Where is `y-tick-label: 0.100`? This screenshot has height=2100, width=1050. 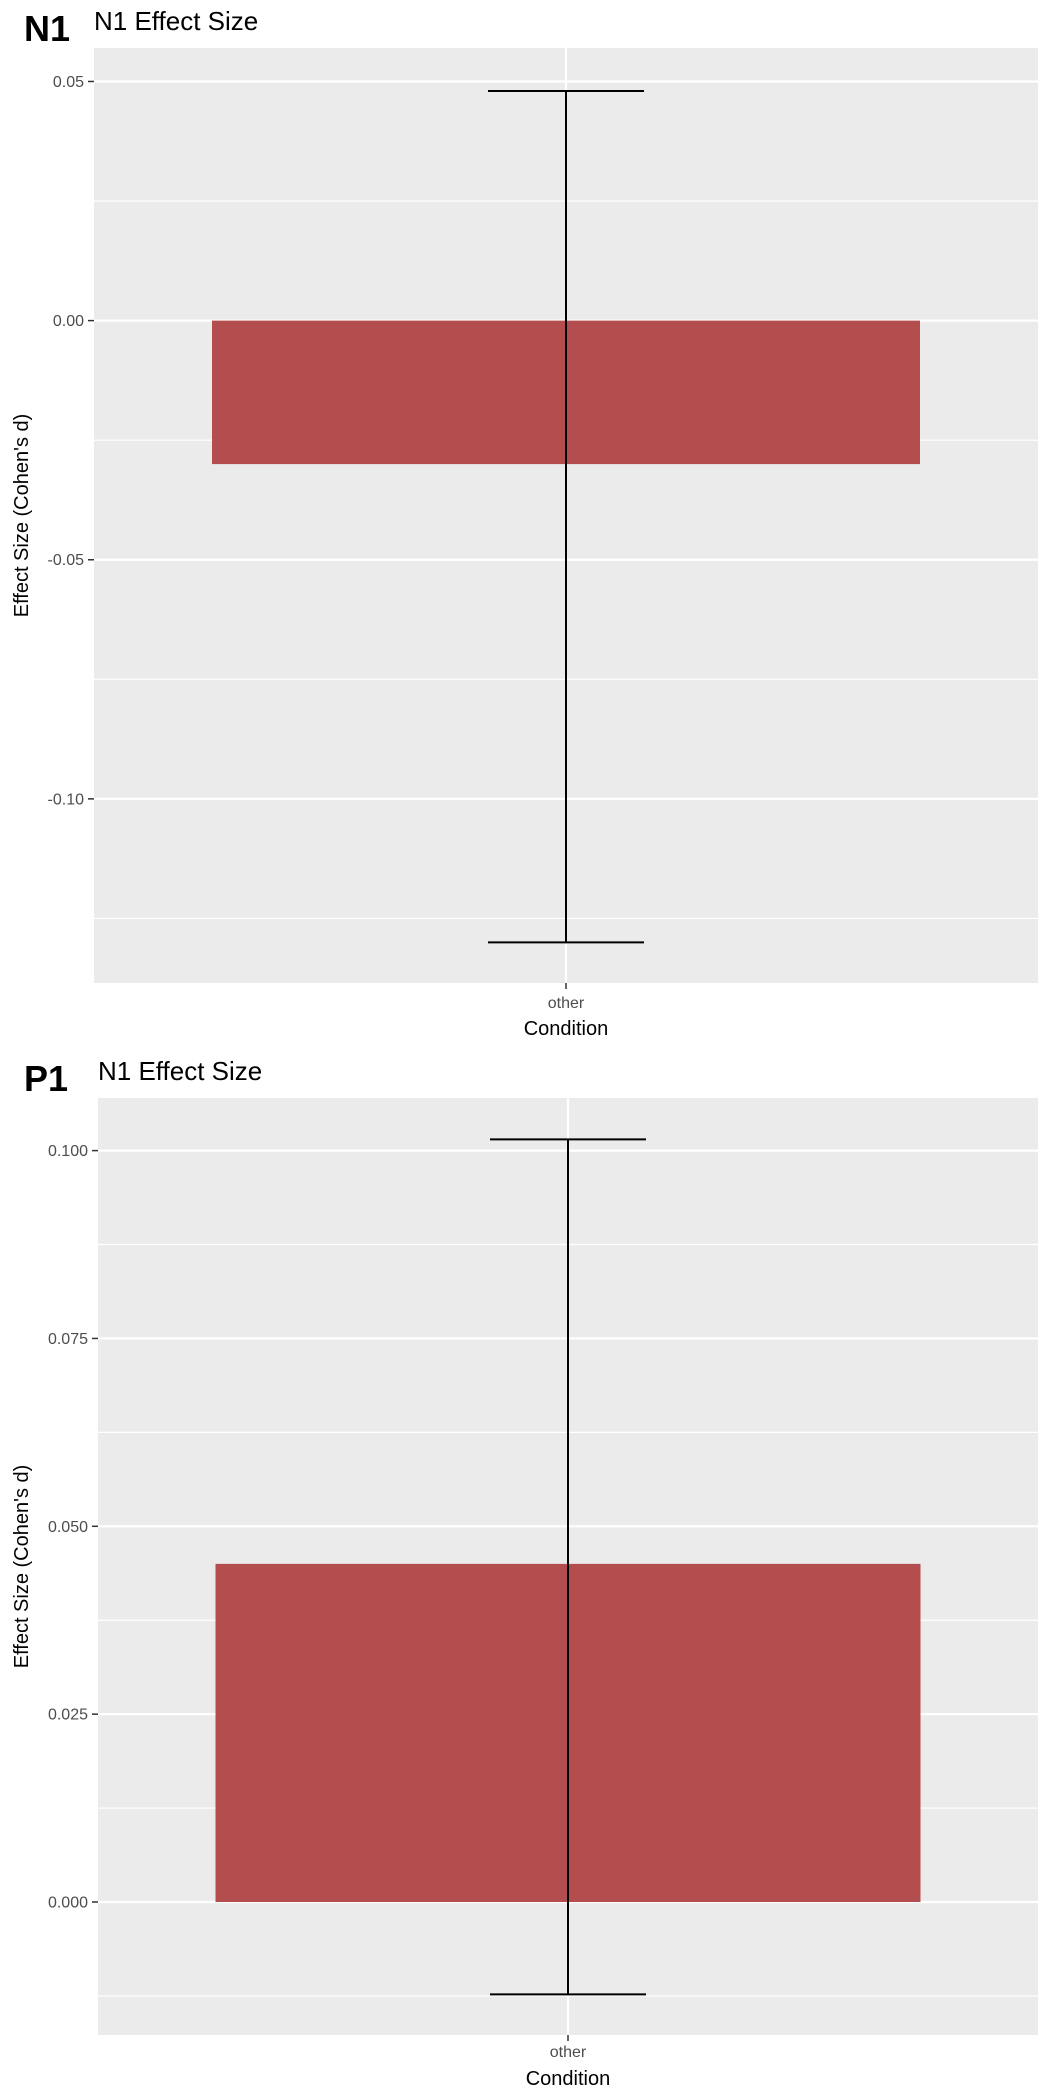
y-tick-label: 0.100 is located at coordinates (68, 1151).